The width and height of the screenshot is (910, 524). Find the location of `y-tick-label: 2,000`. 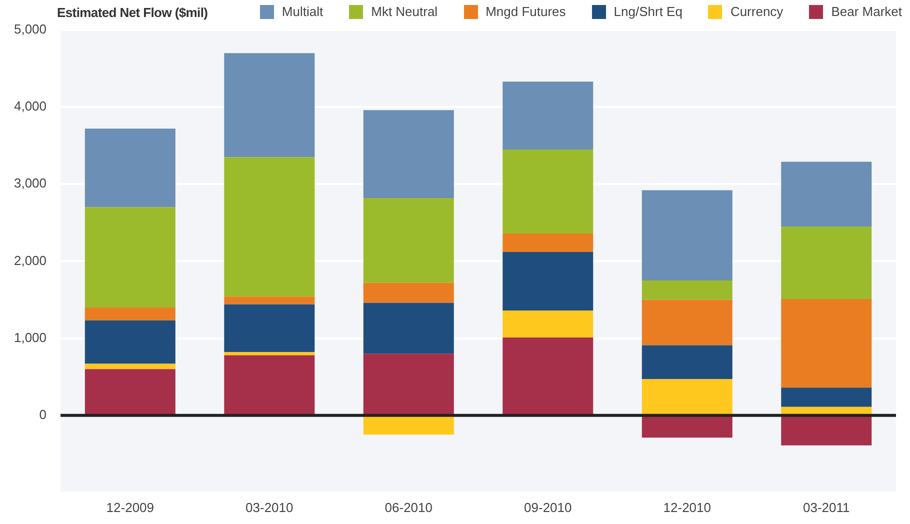

y-tick-label: 2,000 is located at coordinates (30, 260).